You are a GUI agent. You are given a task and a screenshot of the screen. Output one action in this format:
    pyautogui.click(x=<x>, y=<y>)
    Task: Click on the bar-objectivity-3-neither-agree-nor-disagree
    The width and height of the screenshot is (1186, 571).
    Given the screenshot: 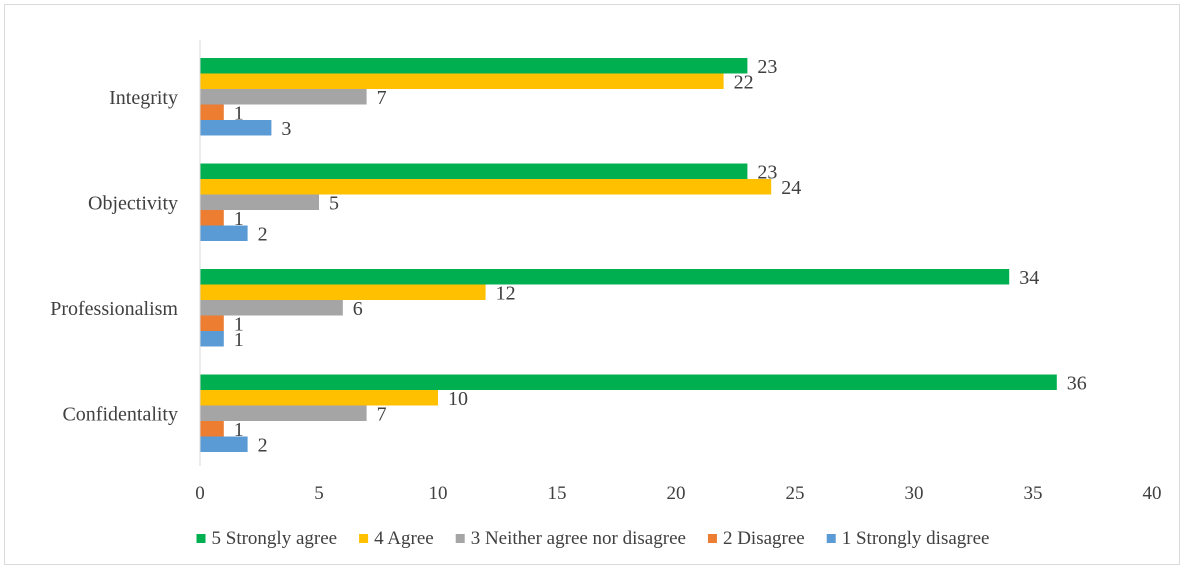 What is the action you would take?
    pyautogui.click(x=259, y=202)
    